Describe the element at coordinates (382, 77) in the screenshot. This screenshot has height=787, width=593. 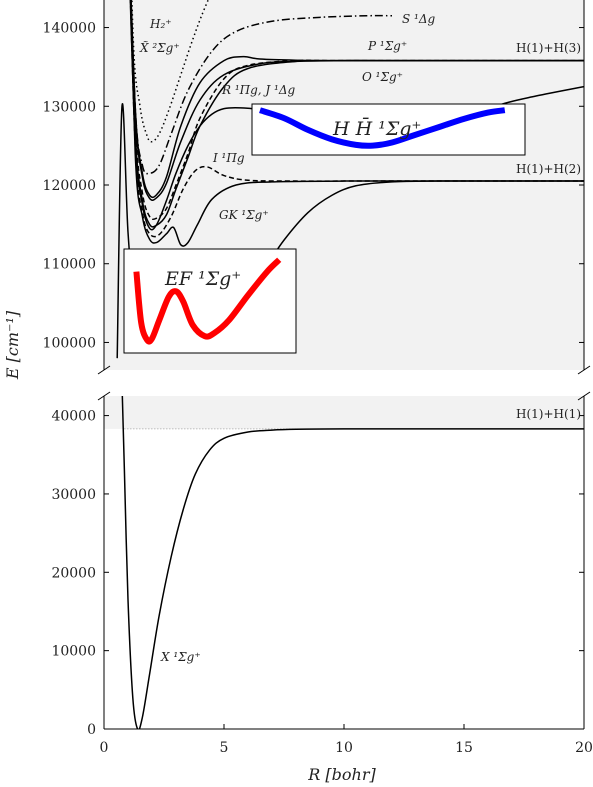
I see `label-o-state: O ¹Σg⁺` at that location.